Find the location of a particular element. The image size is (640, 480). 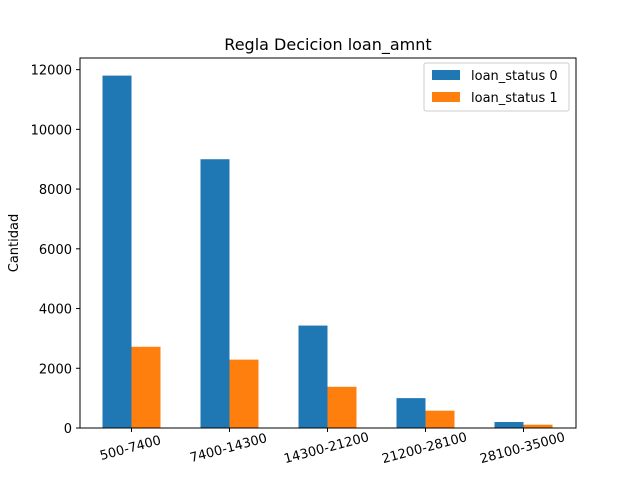

y-tick-label: 0 is located at coordinates (68, 429).